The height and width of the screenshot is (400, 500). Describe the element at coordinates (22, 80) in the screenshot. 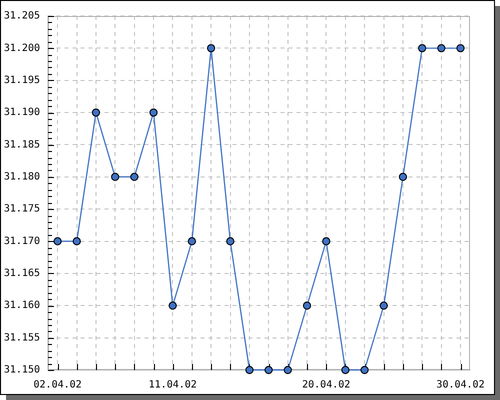

I see `y-tick-label: 31.195` at that location.